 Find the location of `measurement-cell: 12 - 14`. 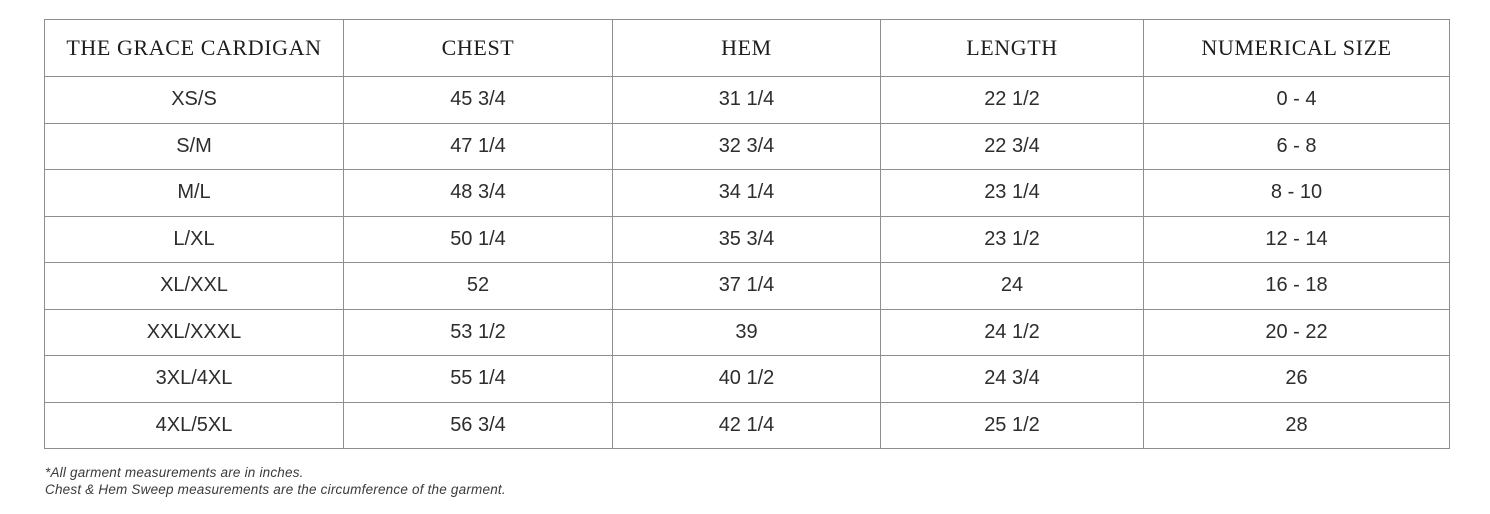

measurement-cell: 12 - 14 is located at coordinates (1296, 239).